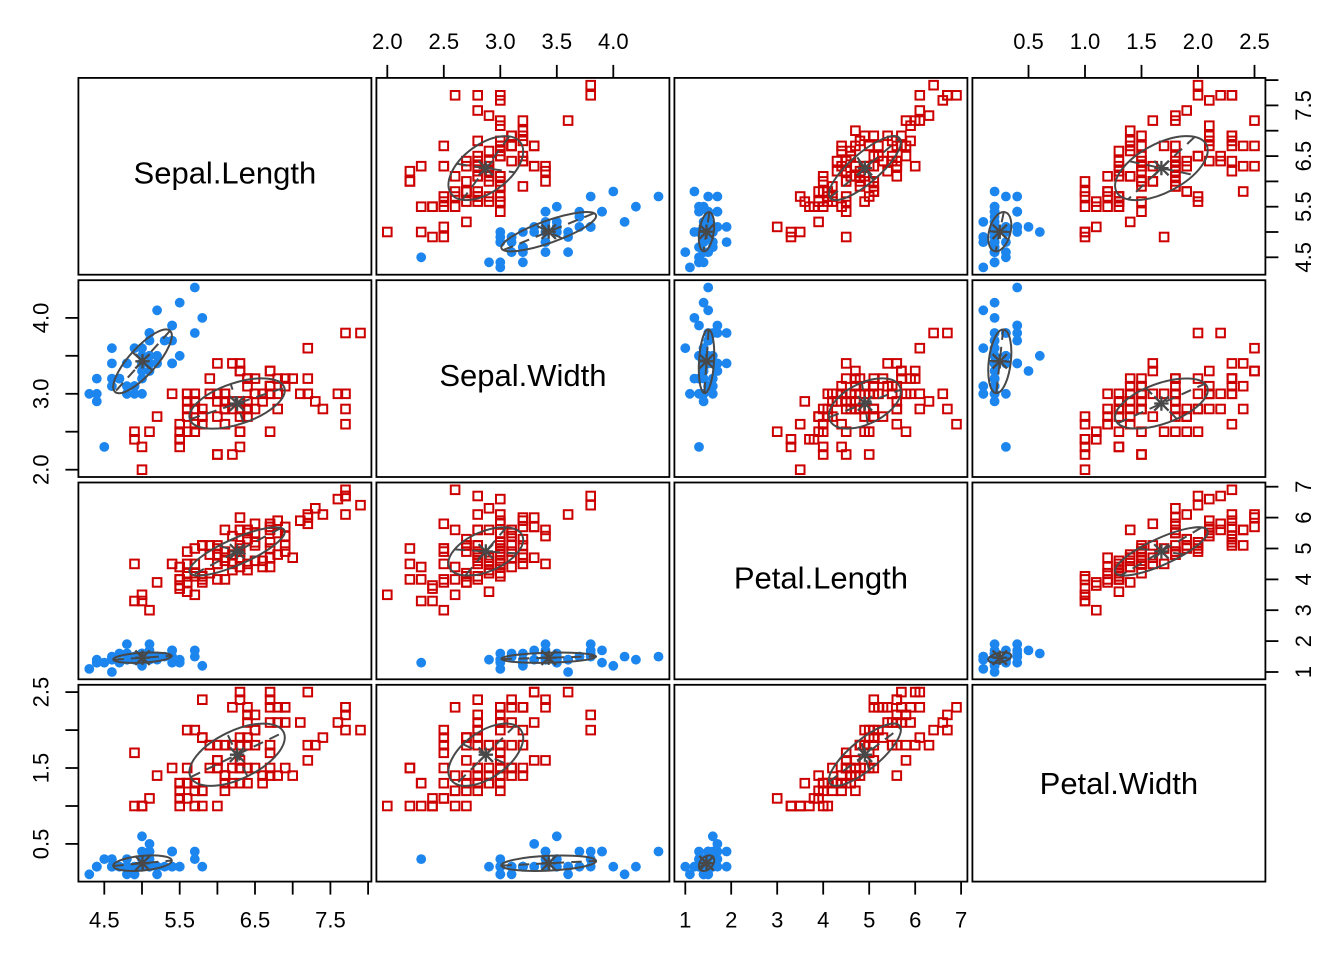 The image size is (1344, 960). I want to click on svg-text: 3.5, so click(557, 41).